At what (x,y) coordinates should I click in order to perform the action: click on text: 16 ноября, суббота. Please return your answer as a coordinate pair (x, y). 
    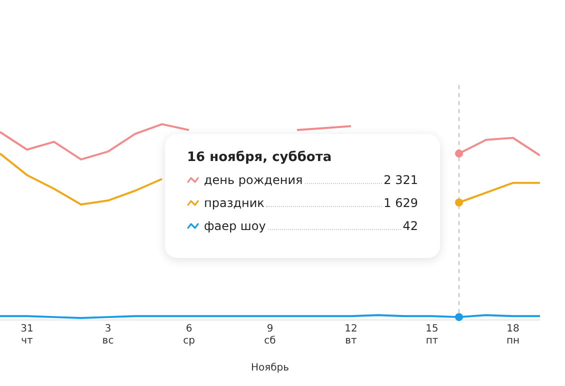
    Looking at the image, I should click on (260, 157).